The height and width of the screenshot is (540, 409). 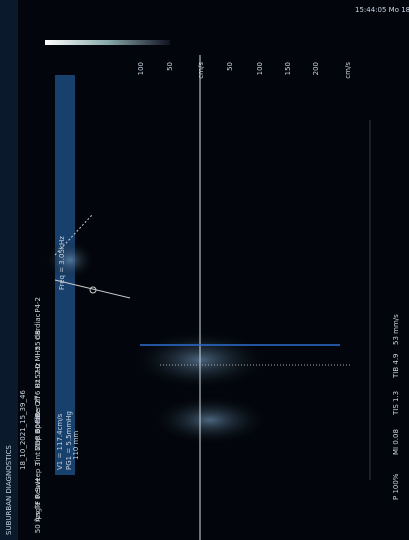 I want to click on depth: 110 mm, so click(x=76, y=445).